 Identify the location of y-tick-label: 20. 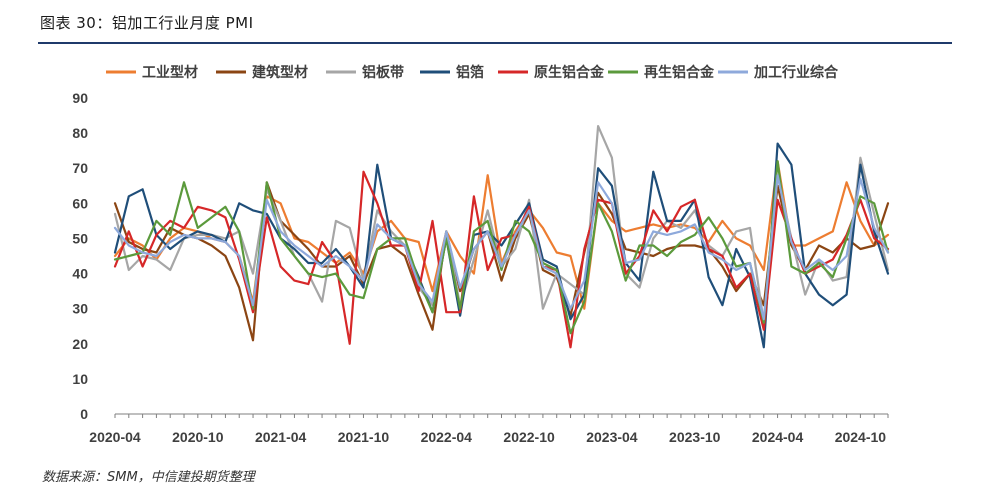
(80, 344).